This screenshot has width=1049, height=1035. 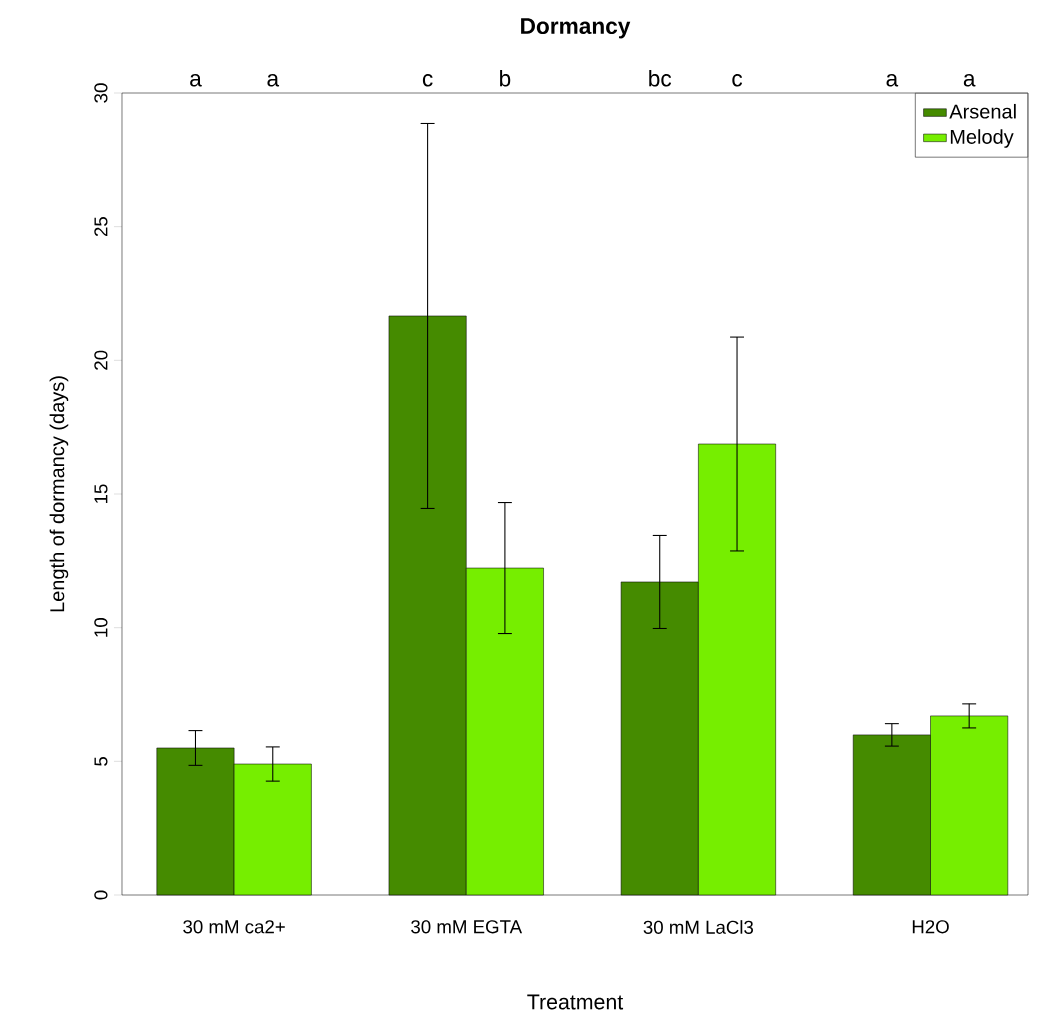 What do you see at coordinates (101, 227) in the screenshot?
I see `y-tick-label: 25` at bounding box center [101, 227].